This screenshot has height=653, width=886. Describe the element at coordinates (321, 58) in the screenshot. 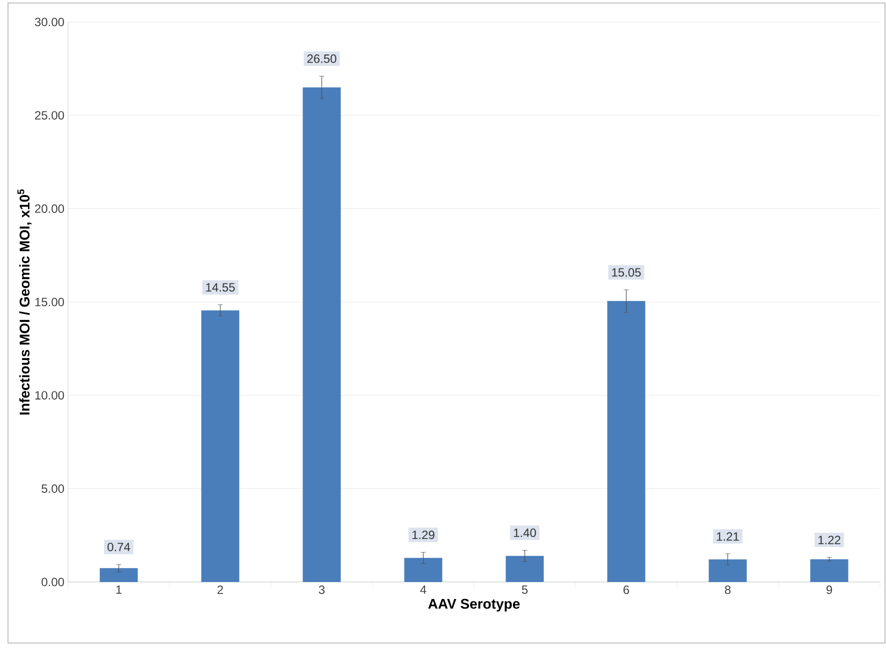

I see `data-label: 26.50` at that location.